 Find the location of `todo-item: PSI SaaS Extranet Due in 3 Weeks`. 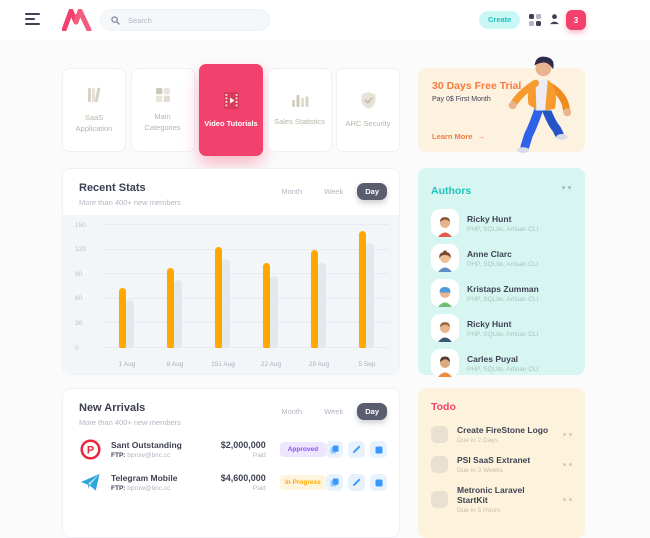

todo-item: PSI SaaS Extranet Due in 3 Weeks is located at coordinates (501, 464).